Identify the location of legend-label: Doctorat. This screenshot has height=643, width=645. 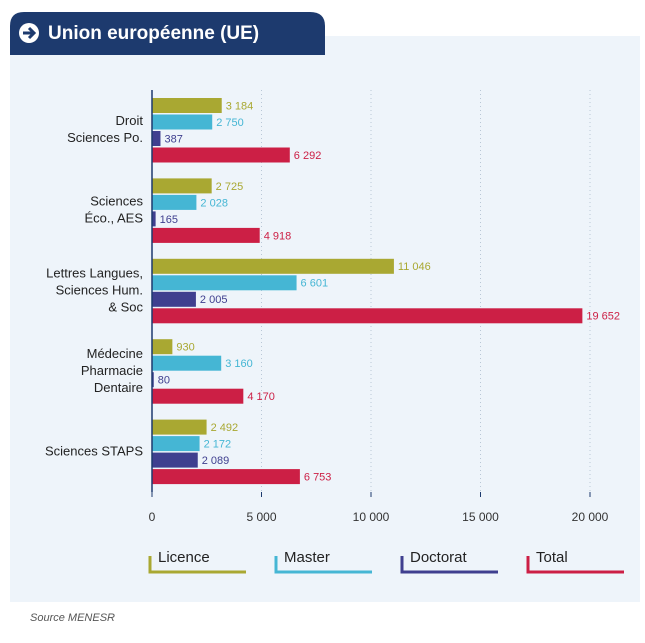
(439, 557).